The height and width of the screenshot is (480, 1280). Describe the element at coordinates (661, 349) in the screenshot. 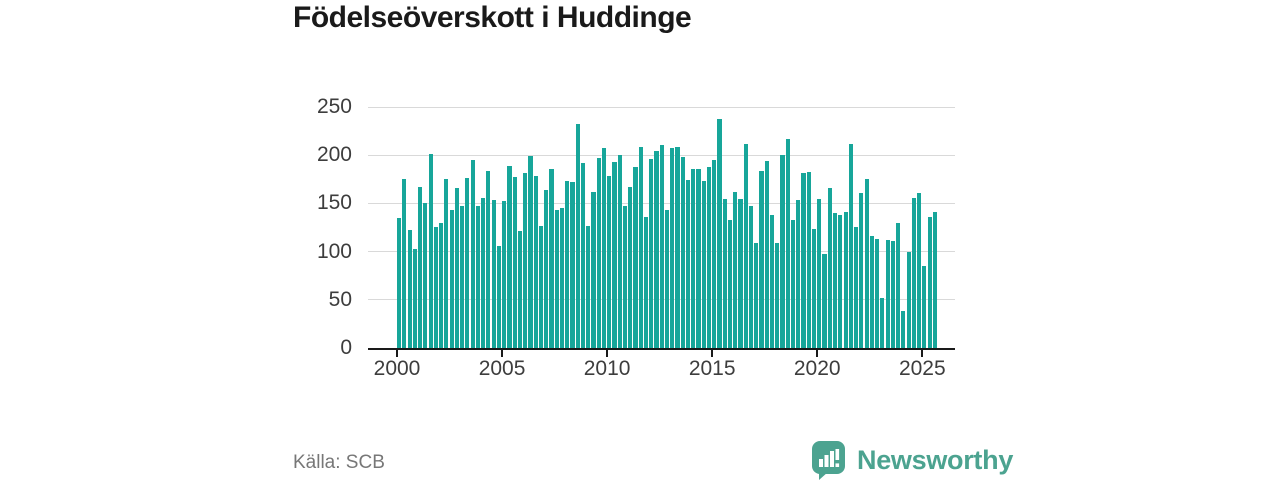

I see `x-axis-baseline` at that location.